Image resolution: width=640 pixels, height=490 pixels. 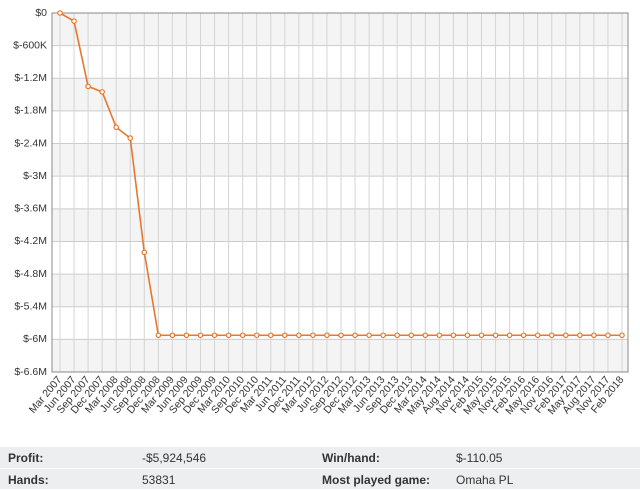 What do you see at coordinates (30, 274) in the screenshot?
I see `y-tick-label: $-4.8M` at bounding box center [30, 274].